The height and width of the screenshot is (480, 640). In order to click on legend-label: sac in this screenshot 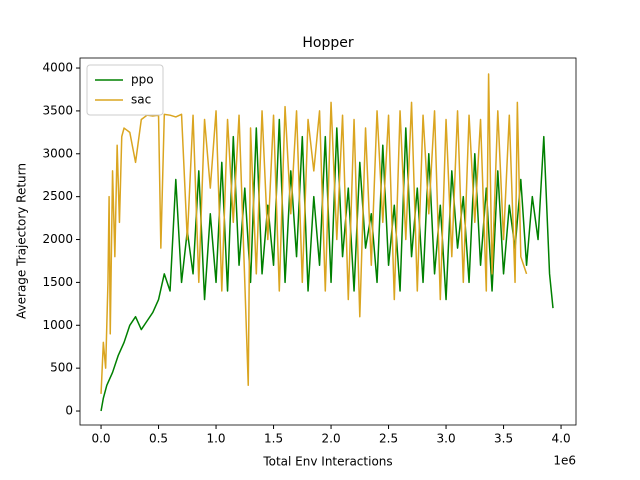, I will do `click(141, 100)`.